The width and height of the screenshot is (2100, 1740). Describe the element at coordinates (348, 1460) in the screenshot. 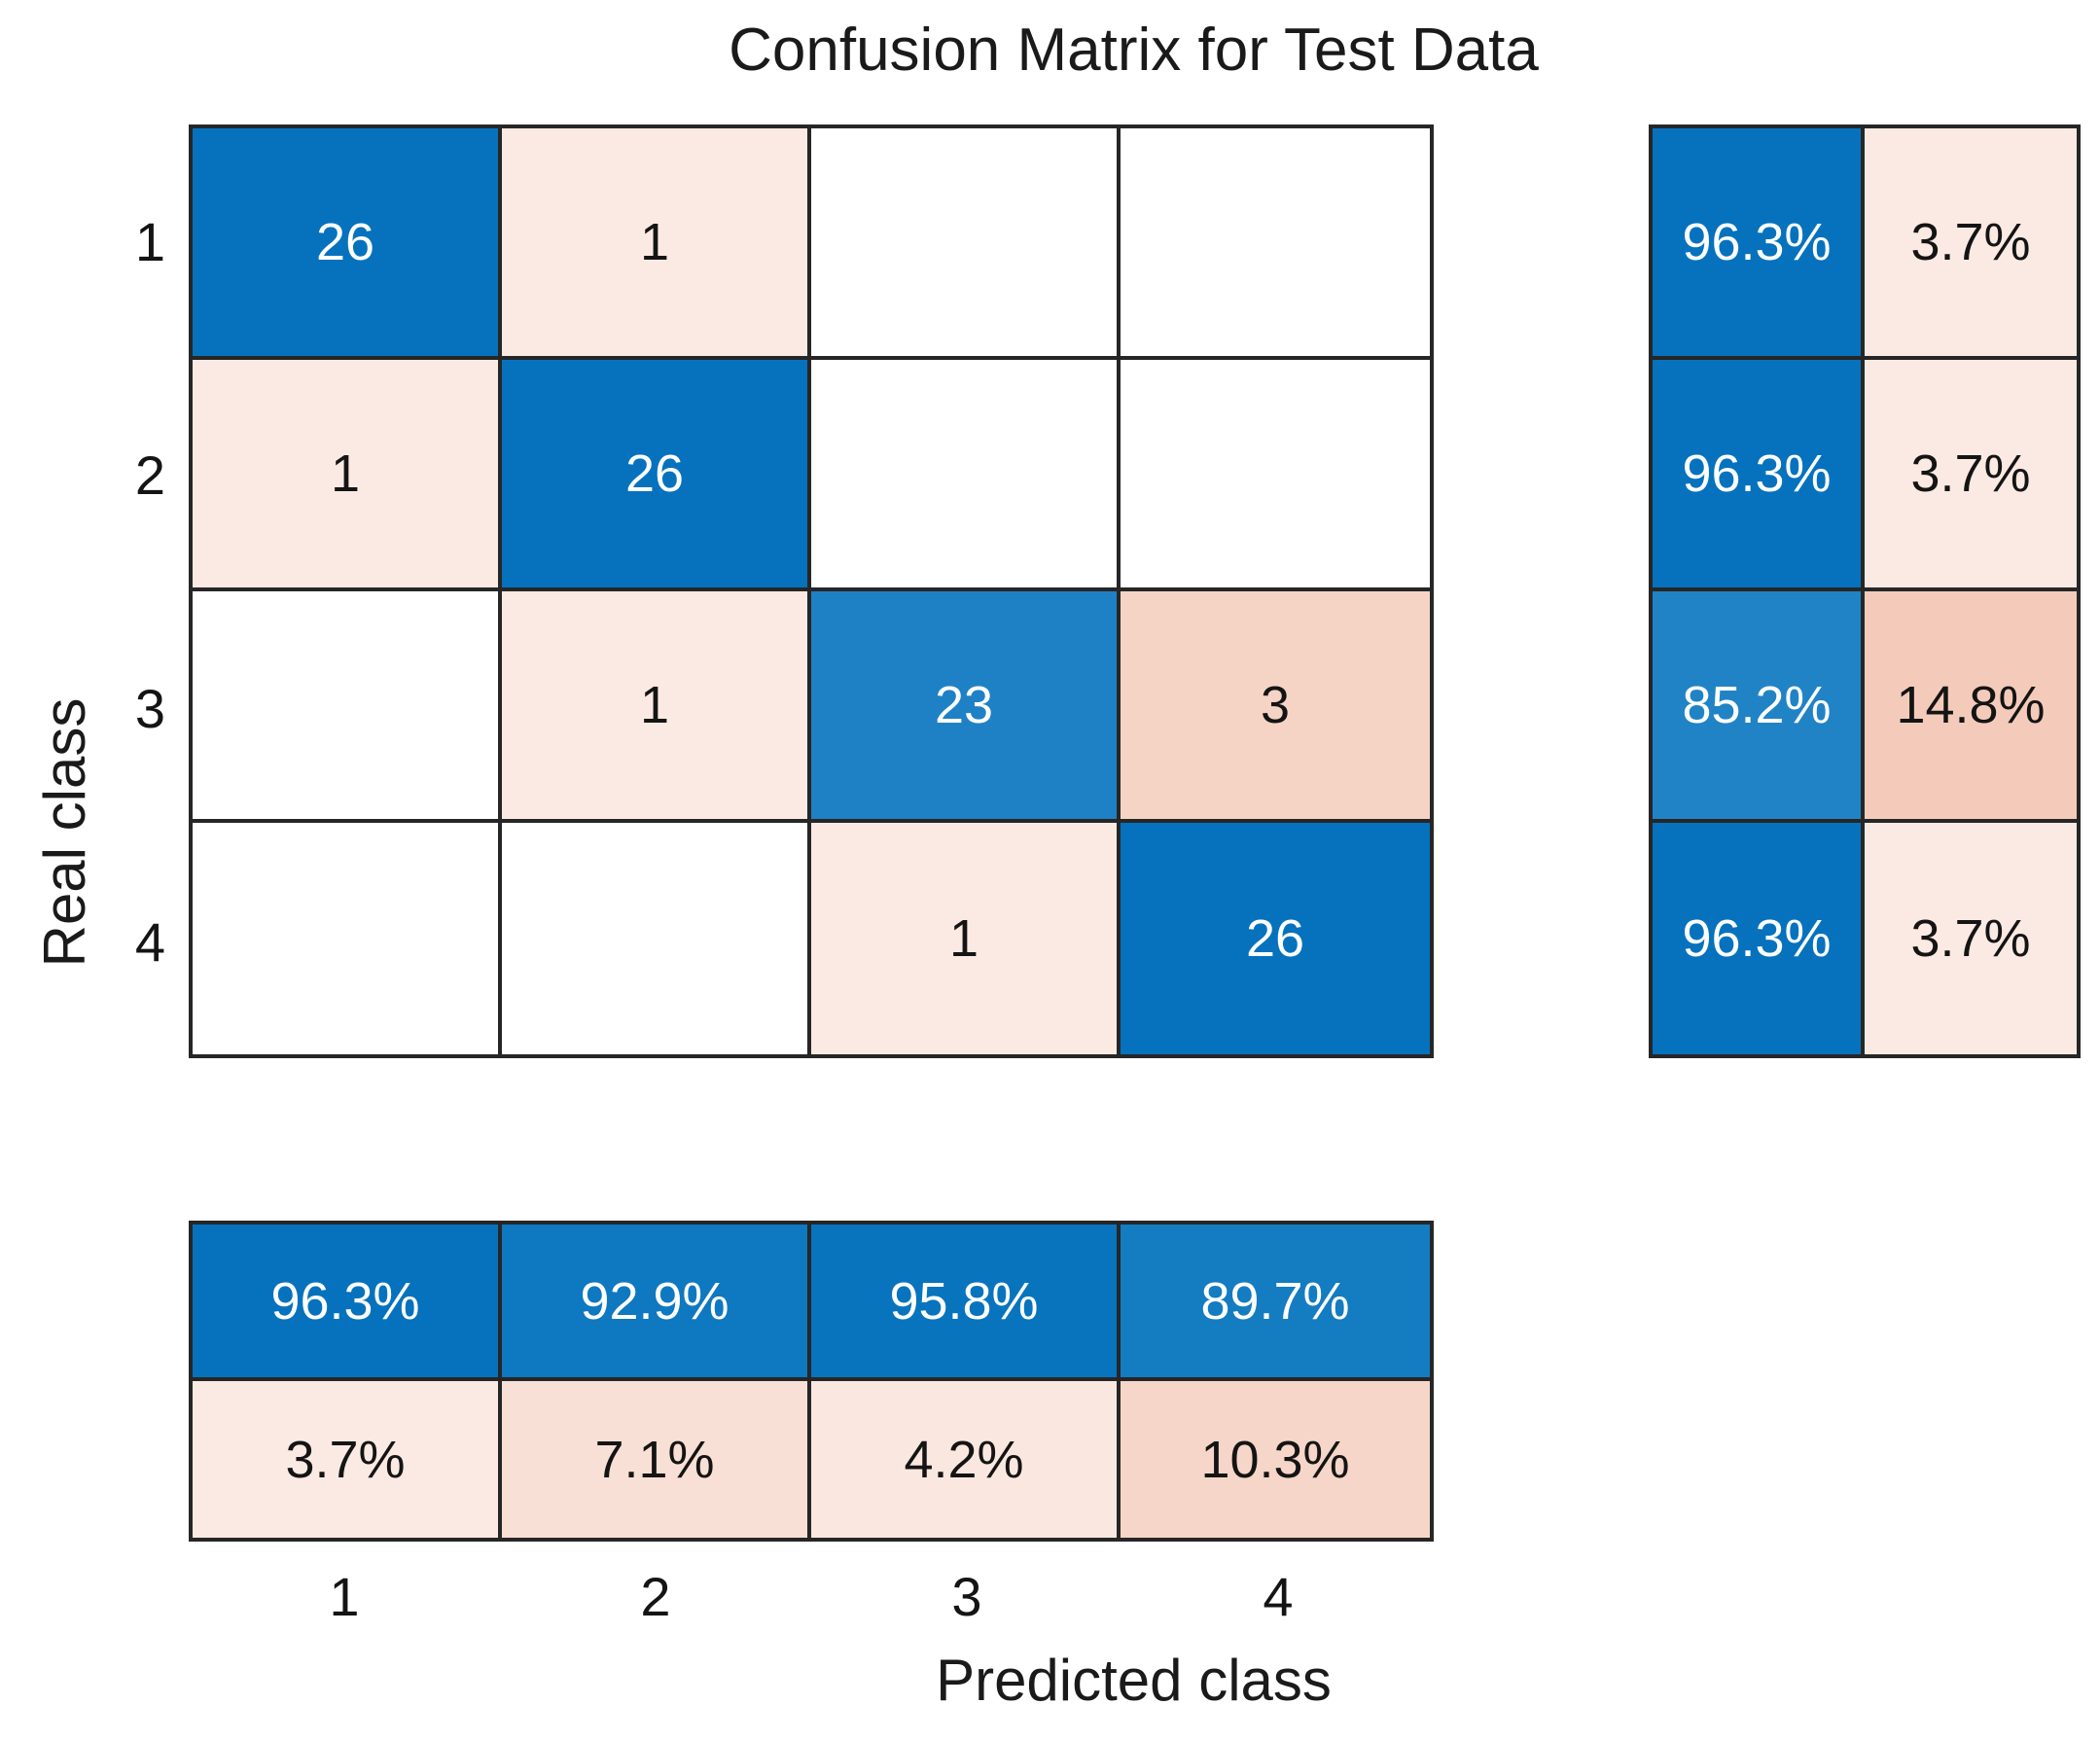

I see `column-summary-cell: 3.7%` at that location.